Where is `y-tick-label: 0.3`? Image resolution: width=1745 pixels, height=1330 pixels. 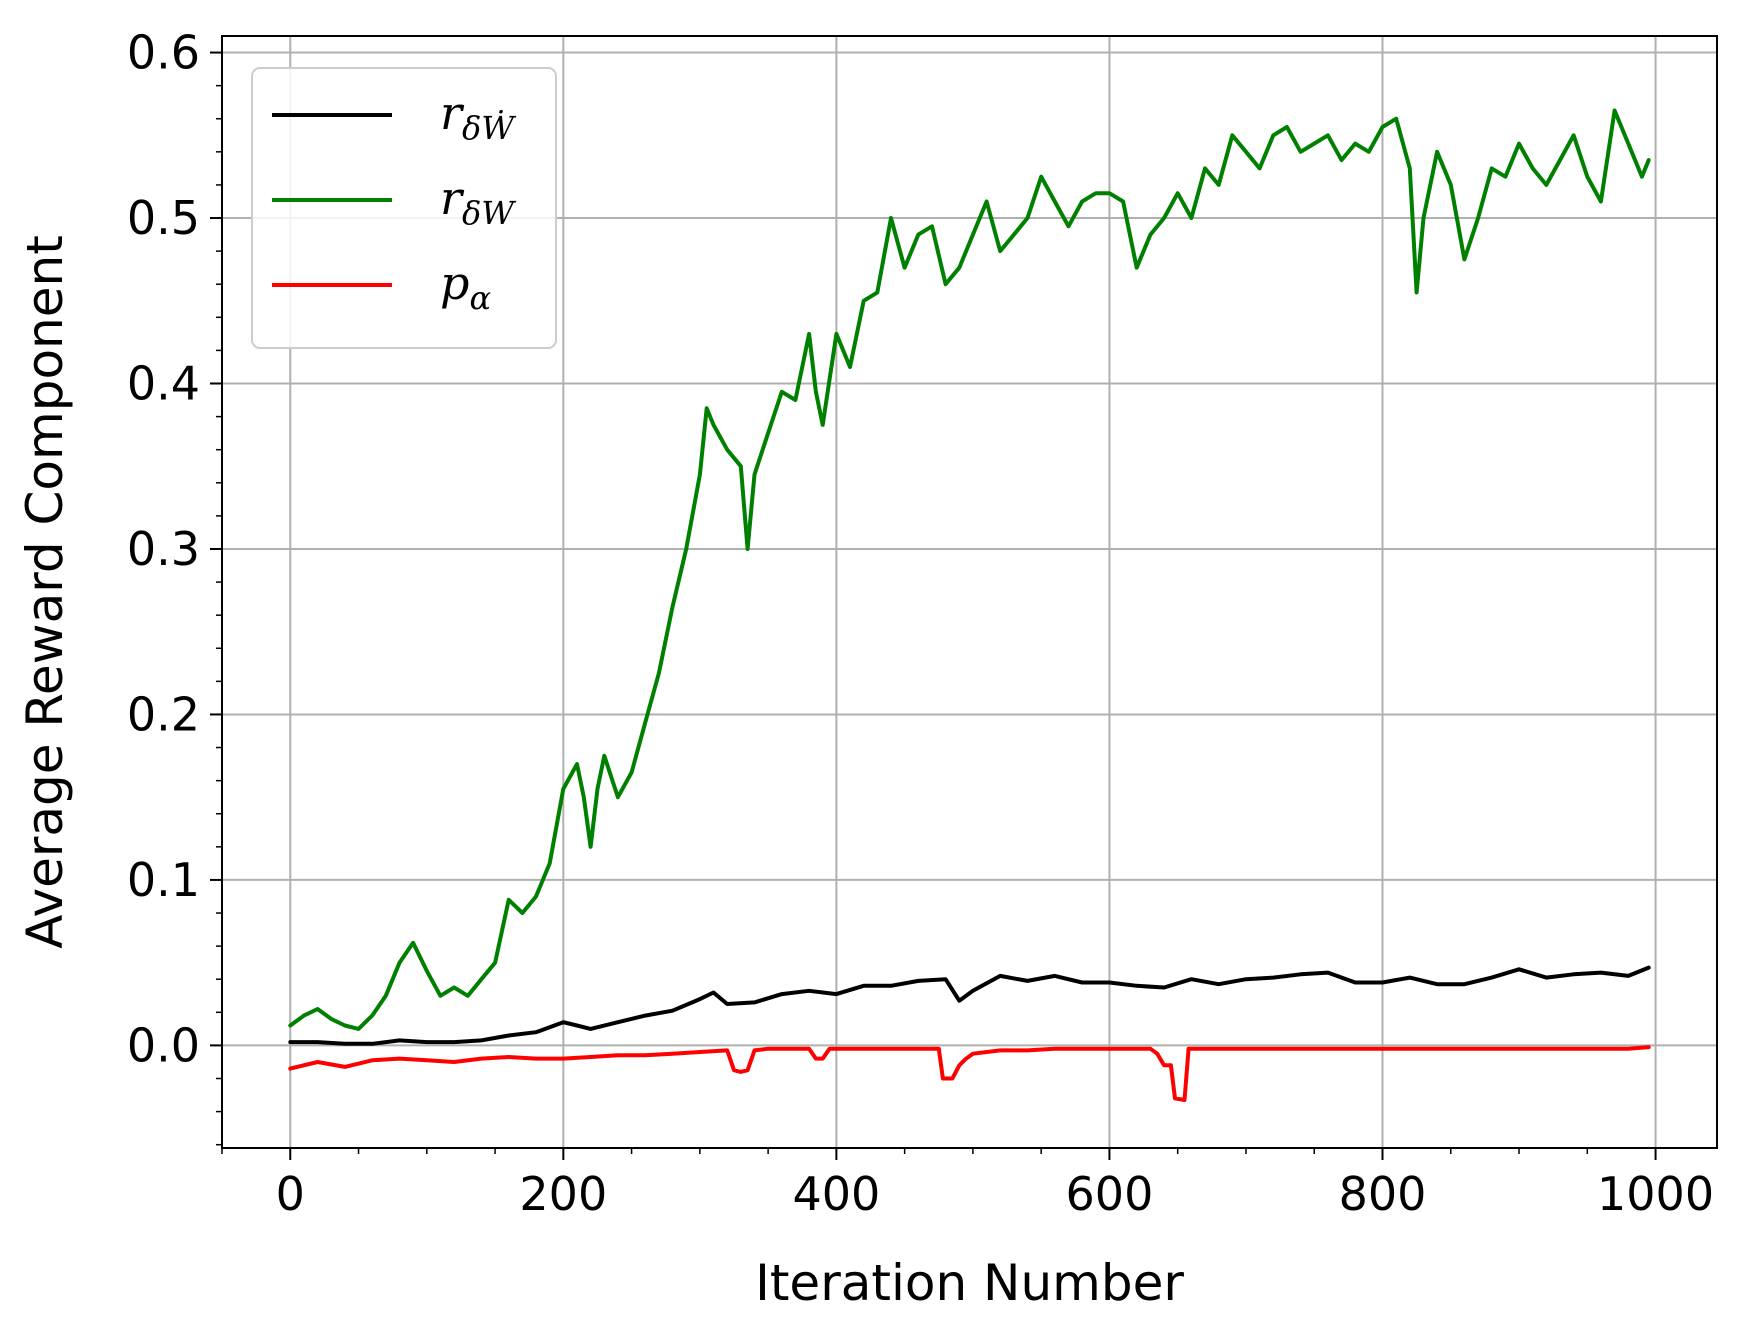 y-tick-label: 0.3 is located at coordinates (163, 549).